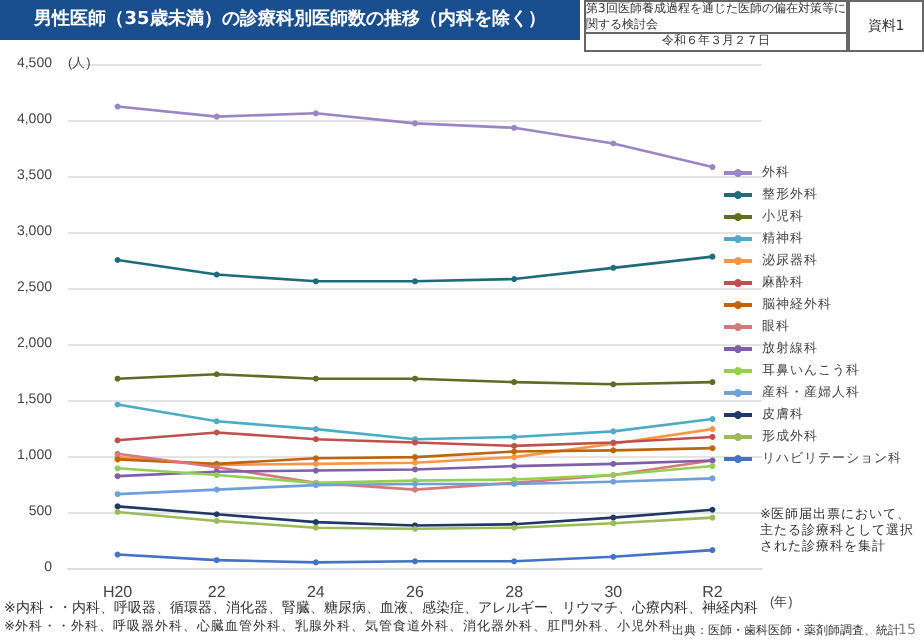 This screenshot has height=640, width=924. What do you see at coordinates (290, 20) in the screenshot?
I see `chart-title: 男性医師（35歳未満）の診療科別医師数の推移（内科を除く）` at bounding box center [290, 20].